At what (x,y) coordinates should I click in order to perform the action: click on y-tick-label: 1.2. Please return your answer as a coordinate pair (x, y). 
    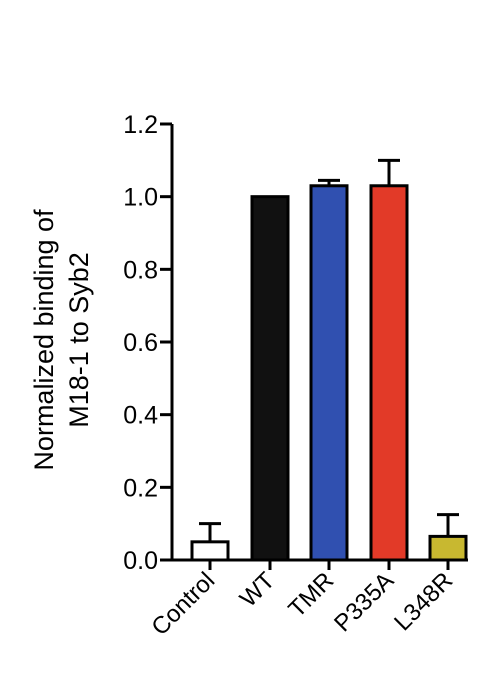
    Looking at the image, I should click on (140, 125).